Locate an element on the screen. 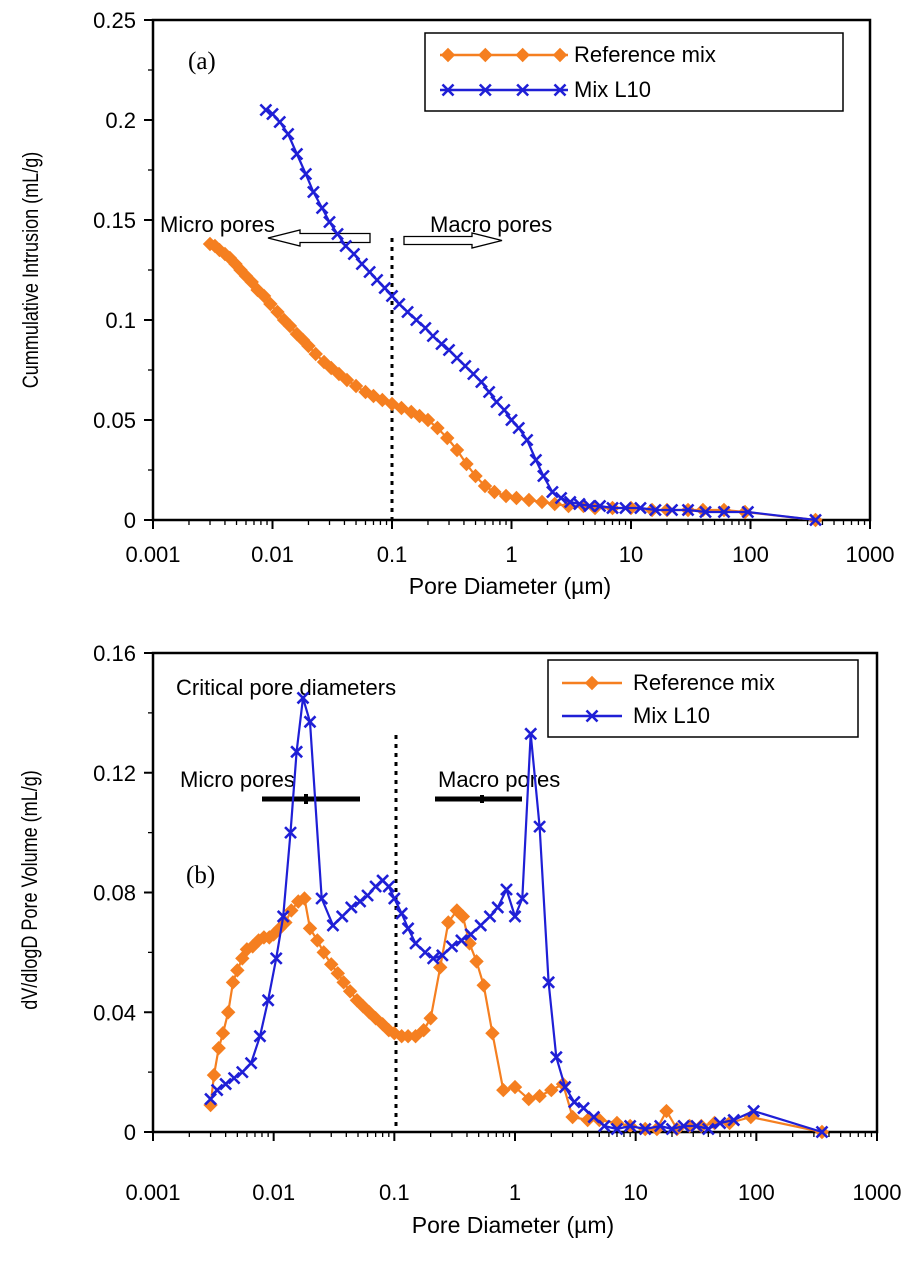  x-tick-label: 0.01 is located at coordinates (272, 554).